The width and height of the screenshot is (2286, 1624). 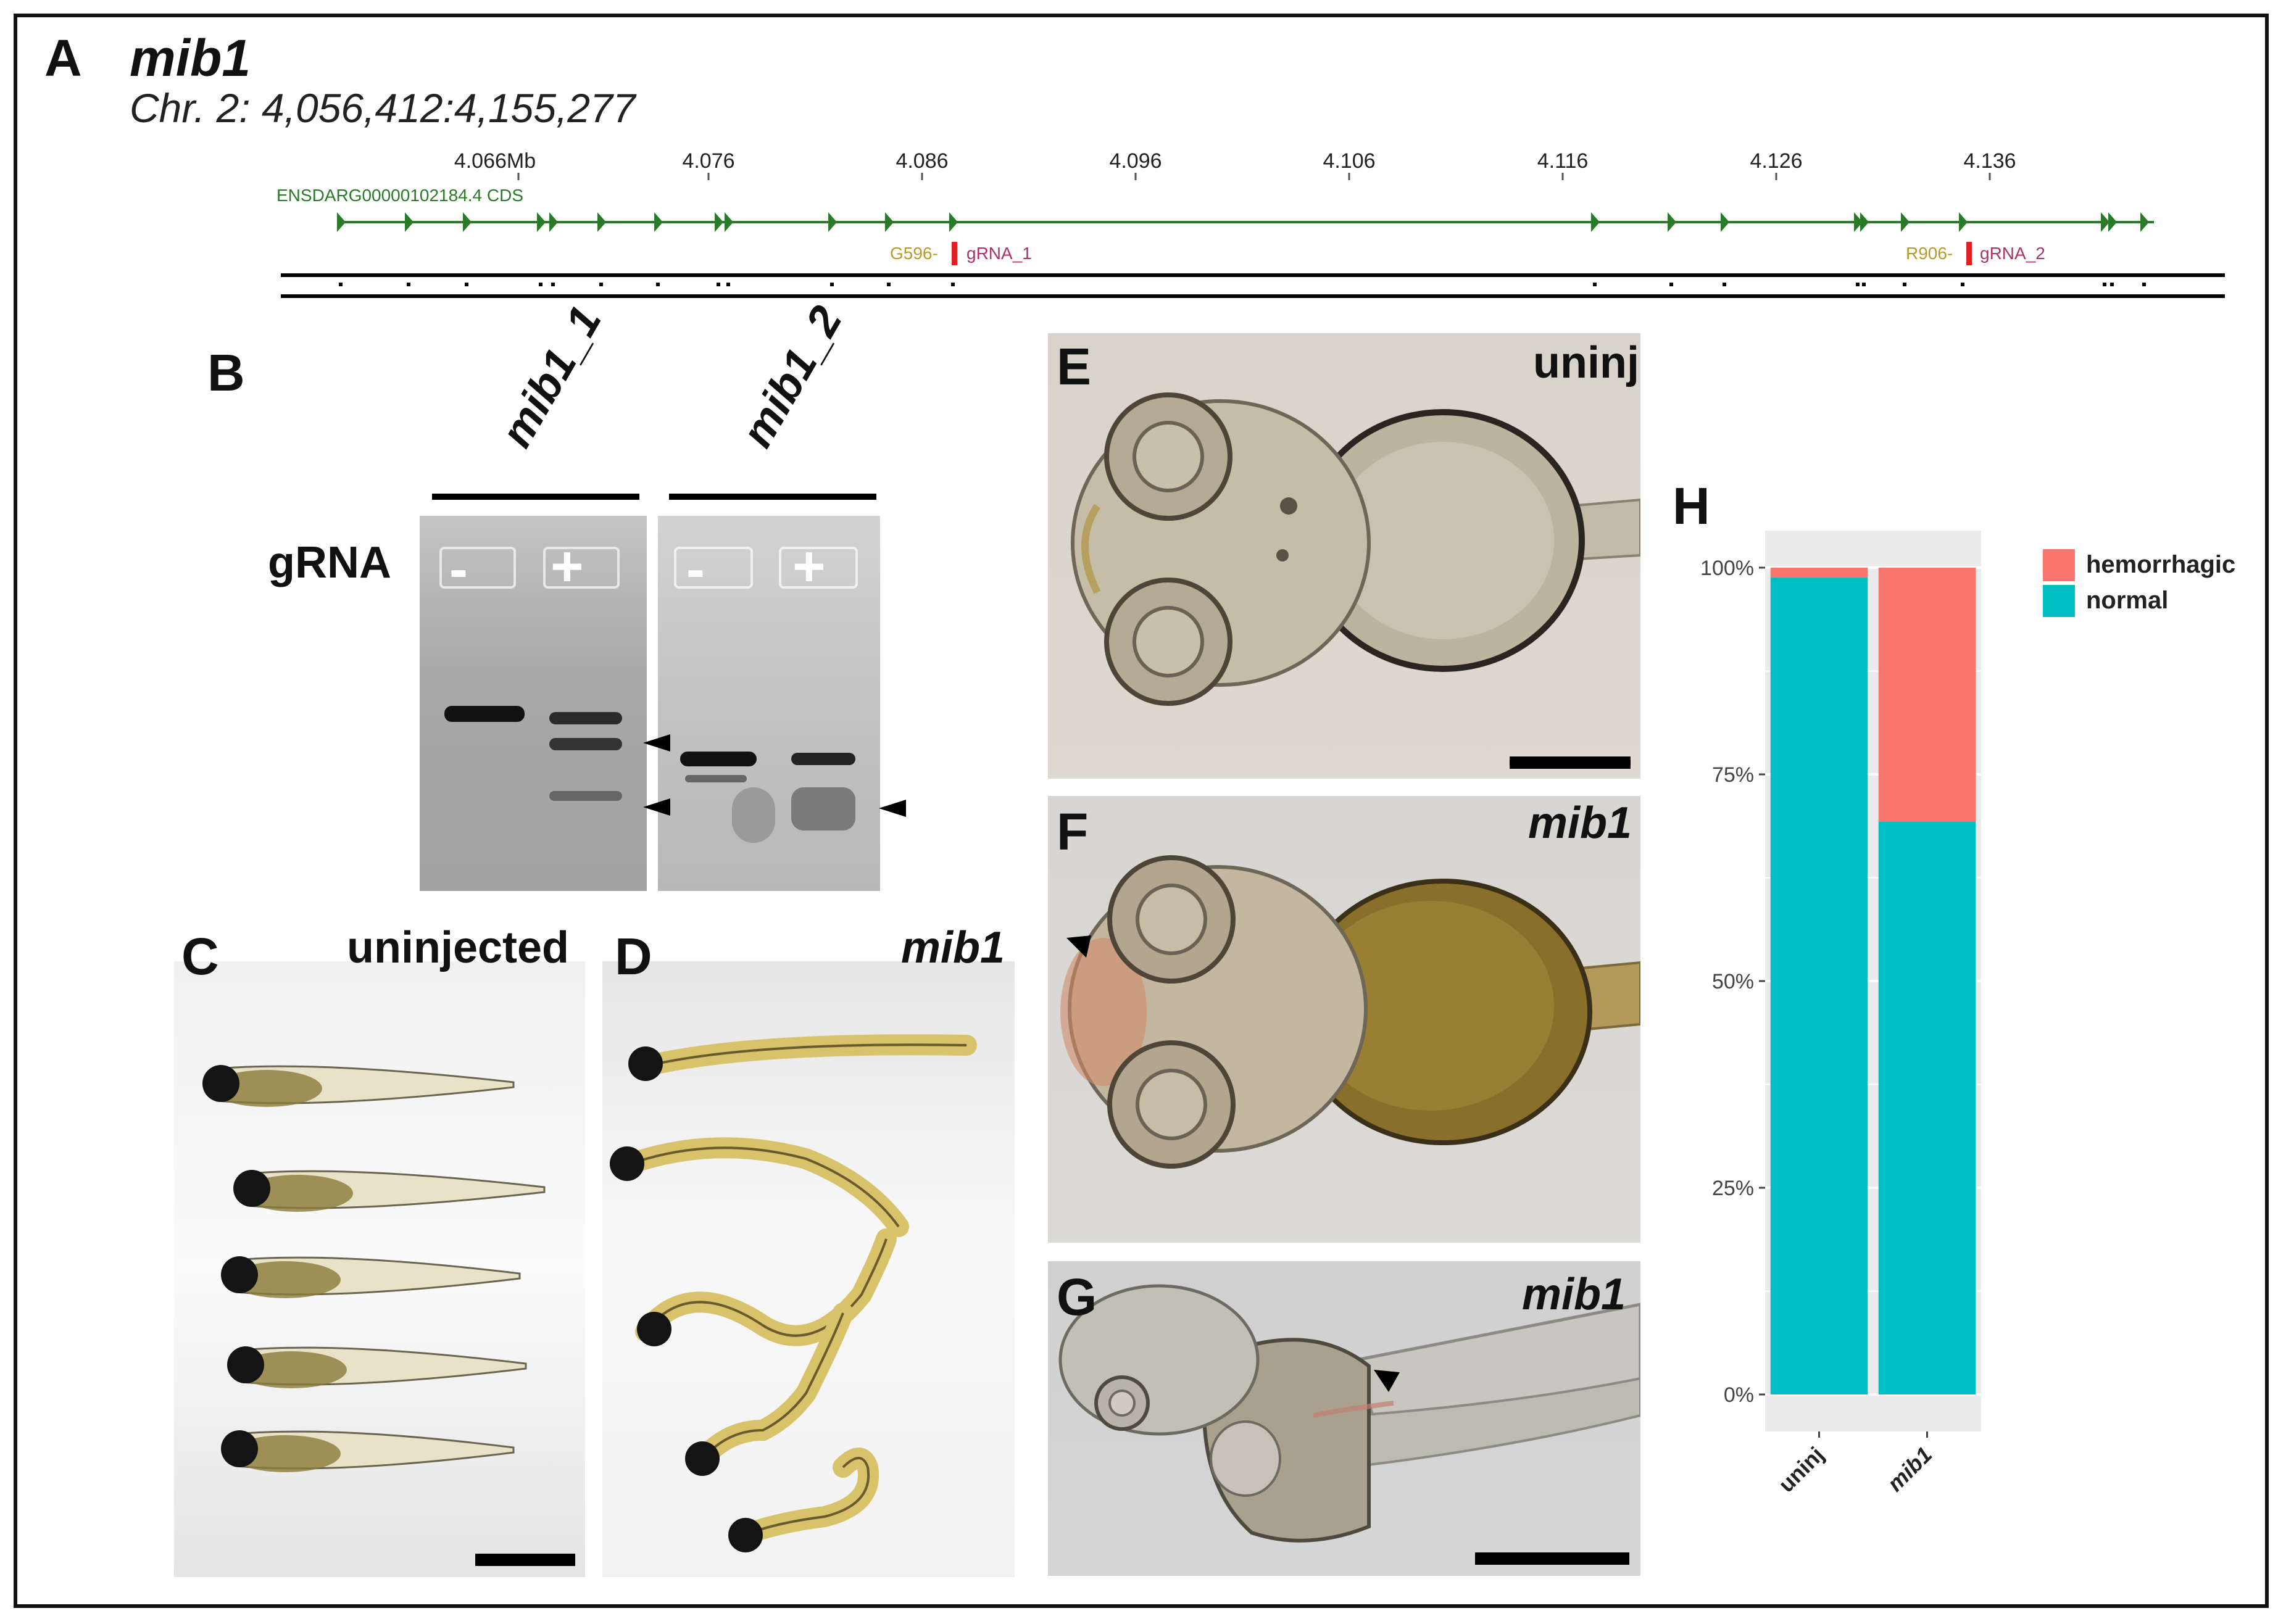 What do you see at coordinates (1733, 1188) in the screenshot?
I see `y-tick-label: 25%` at bounding box center [1733, 1188].